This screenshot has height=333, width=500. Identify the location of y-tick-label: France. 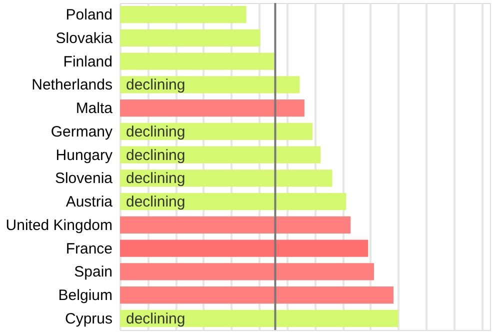
(89, 249).